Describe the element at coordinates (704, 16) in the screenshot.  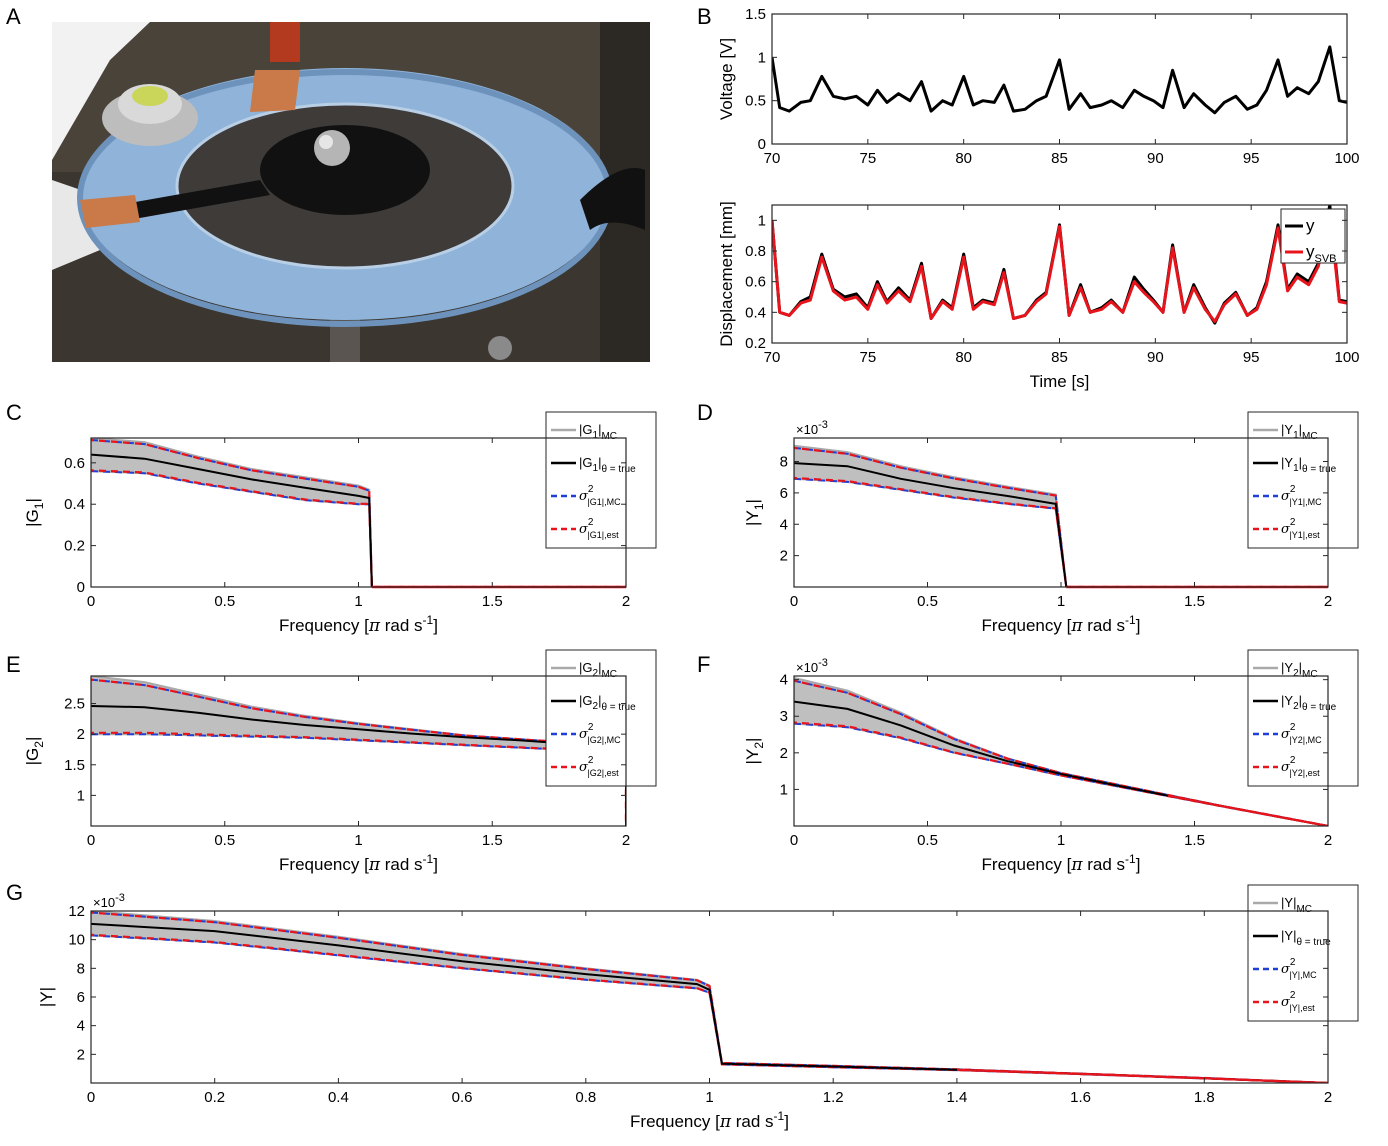
I see `panel-letter-b: B` at that location.